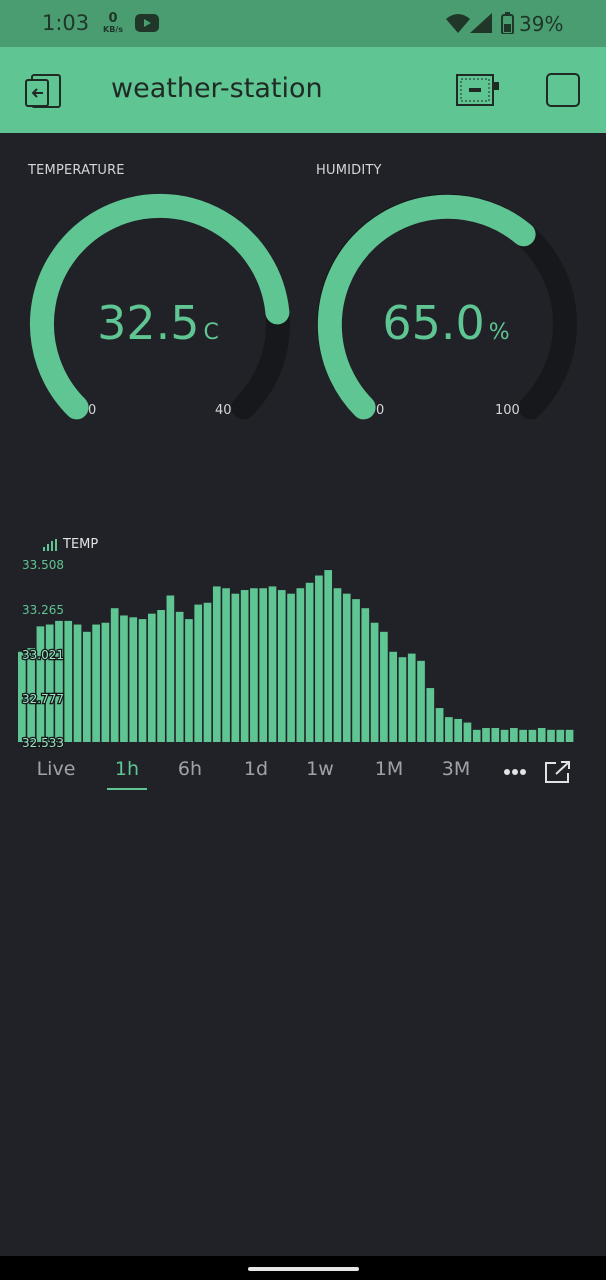 The height and width of the screenshot is (1280, 606). Describe the element at coordinates (56, 769) in the screenshot. I see `tab-live: Live` at that location.